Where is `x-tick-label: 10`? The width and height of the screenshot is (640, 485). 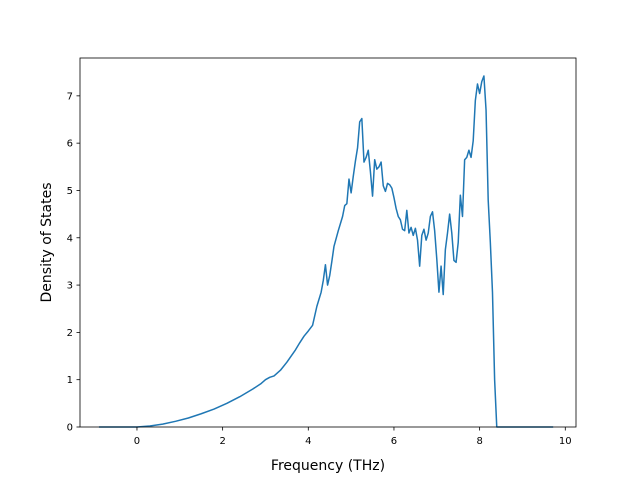
x-tick-label: 10 is located at coordinates (565, 441).